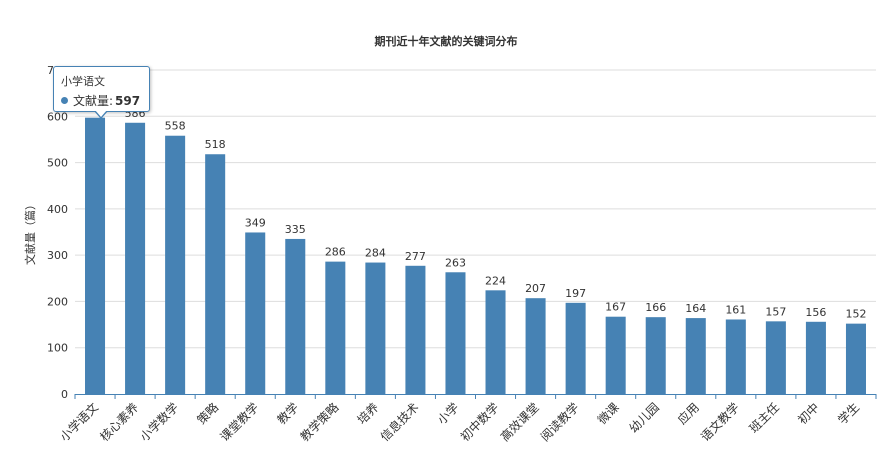 This screenshot has width=896, height=474. I want to click on data-label: 157, so click(775, 311).